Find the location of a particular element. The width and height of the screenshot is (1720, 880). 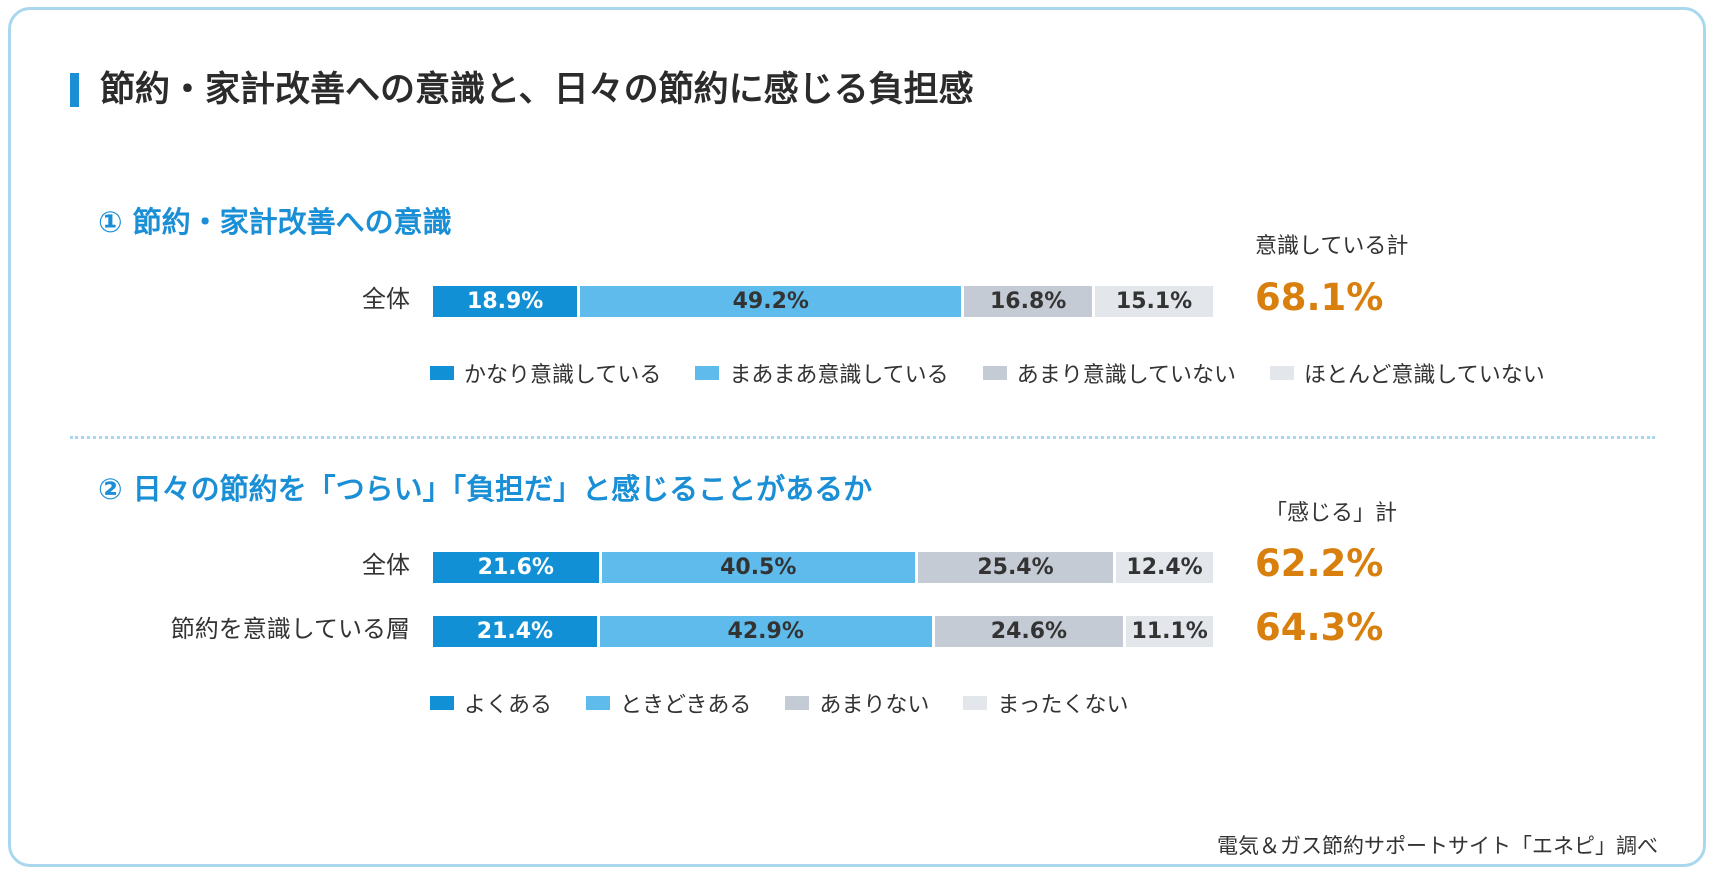

chart2-bar-overall: 21.6% 40.5% 25.4% 12.4% is located at coordinates (823, 567).